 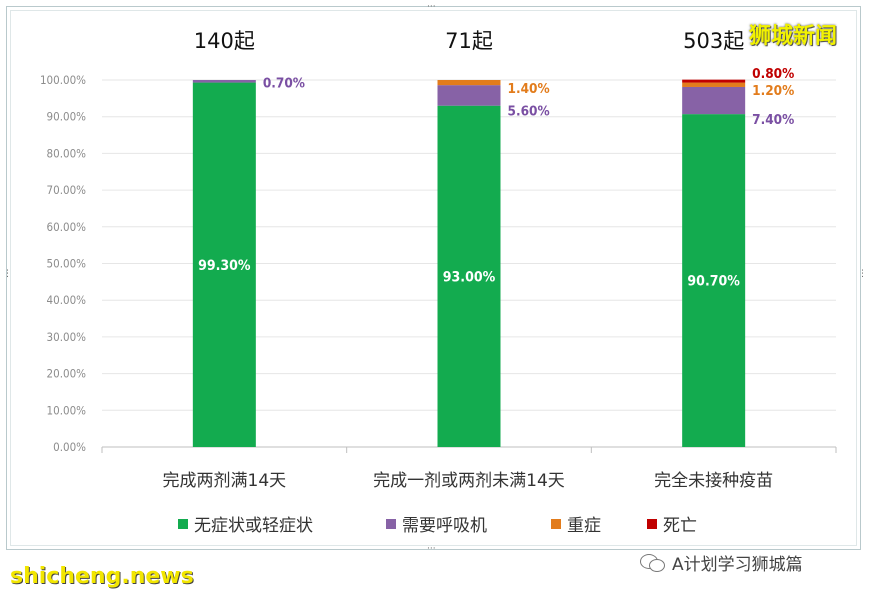 I want to click on resize-handle-bottom-icon: ···, so click(x=431, y=549).